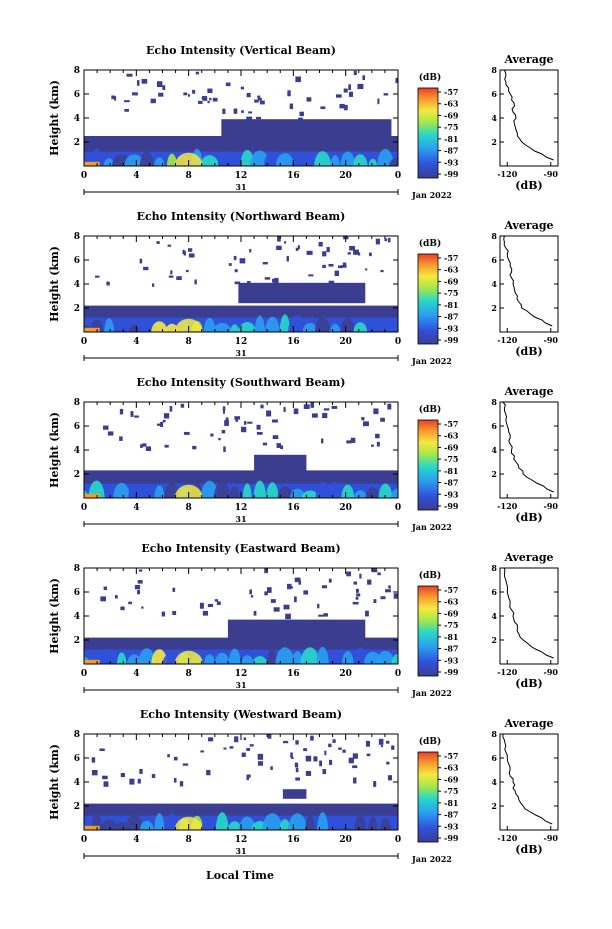 This screenshot has width=612, height=929. Describe the element at coordinates (451, 436) in the screenshot. I see `colorbar-tick-label: -63` at that location.